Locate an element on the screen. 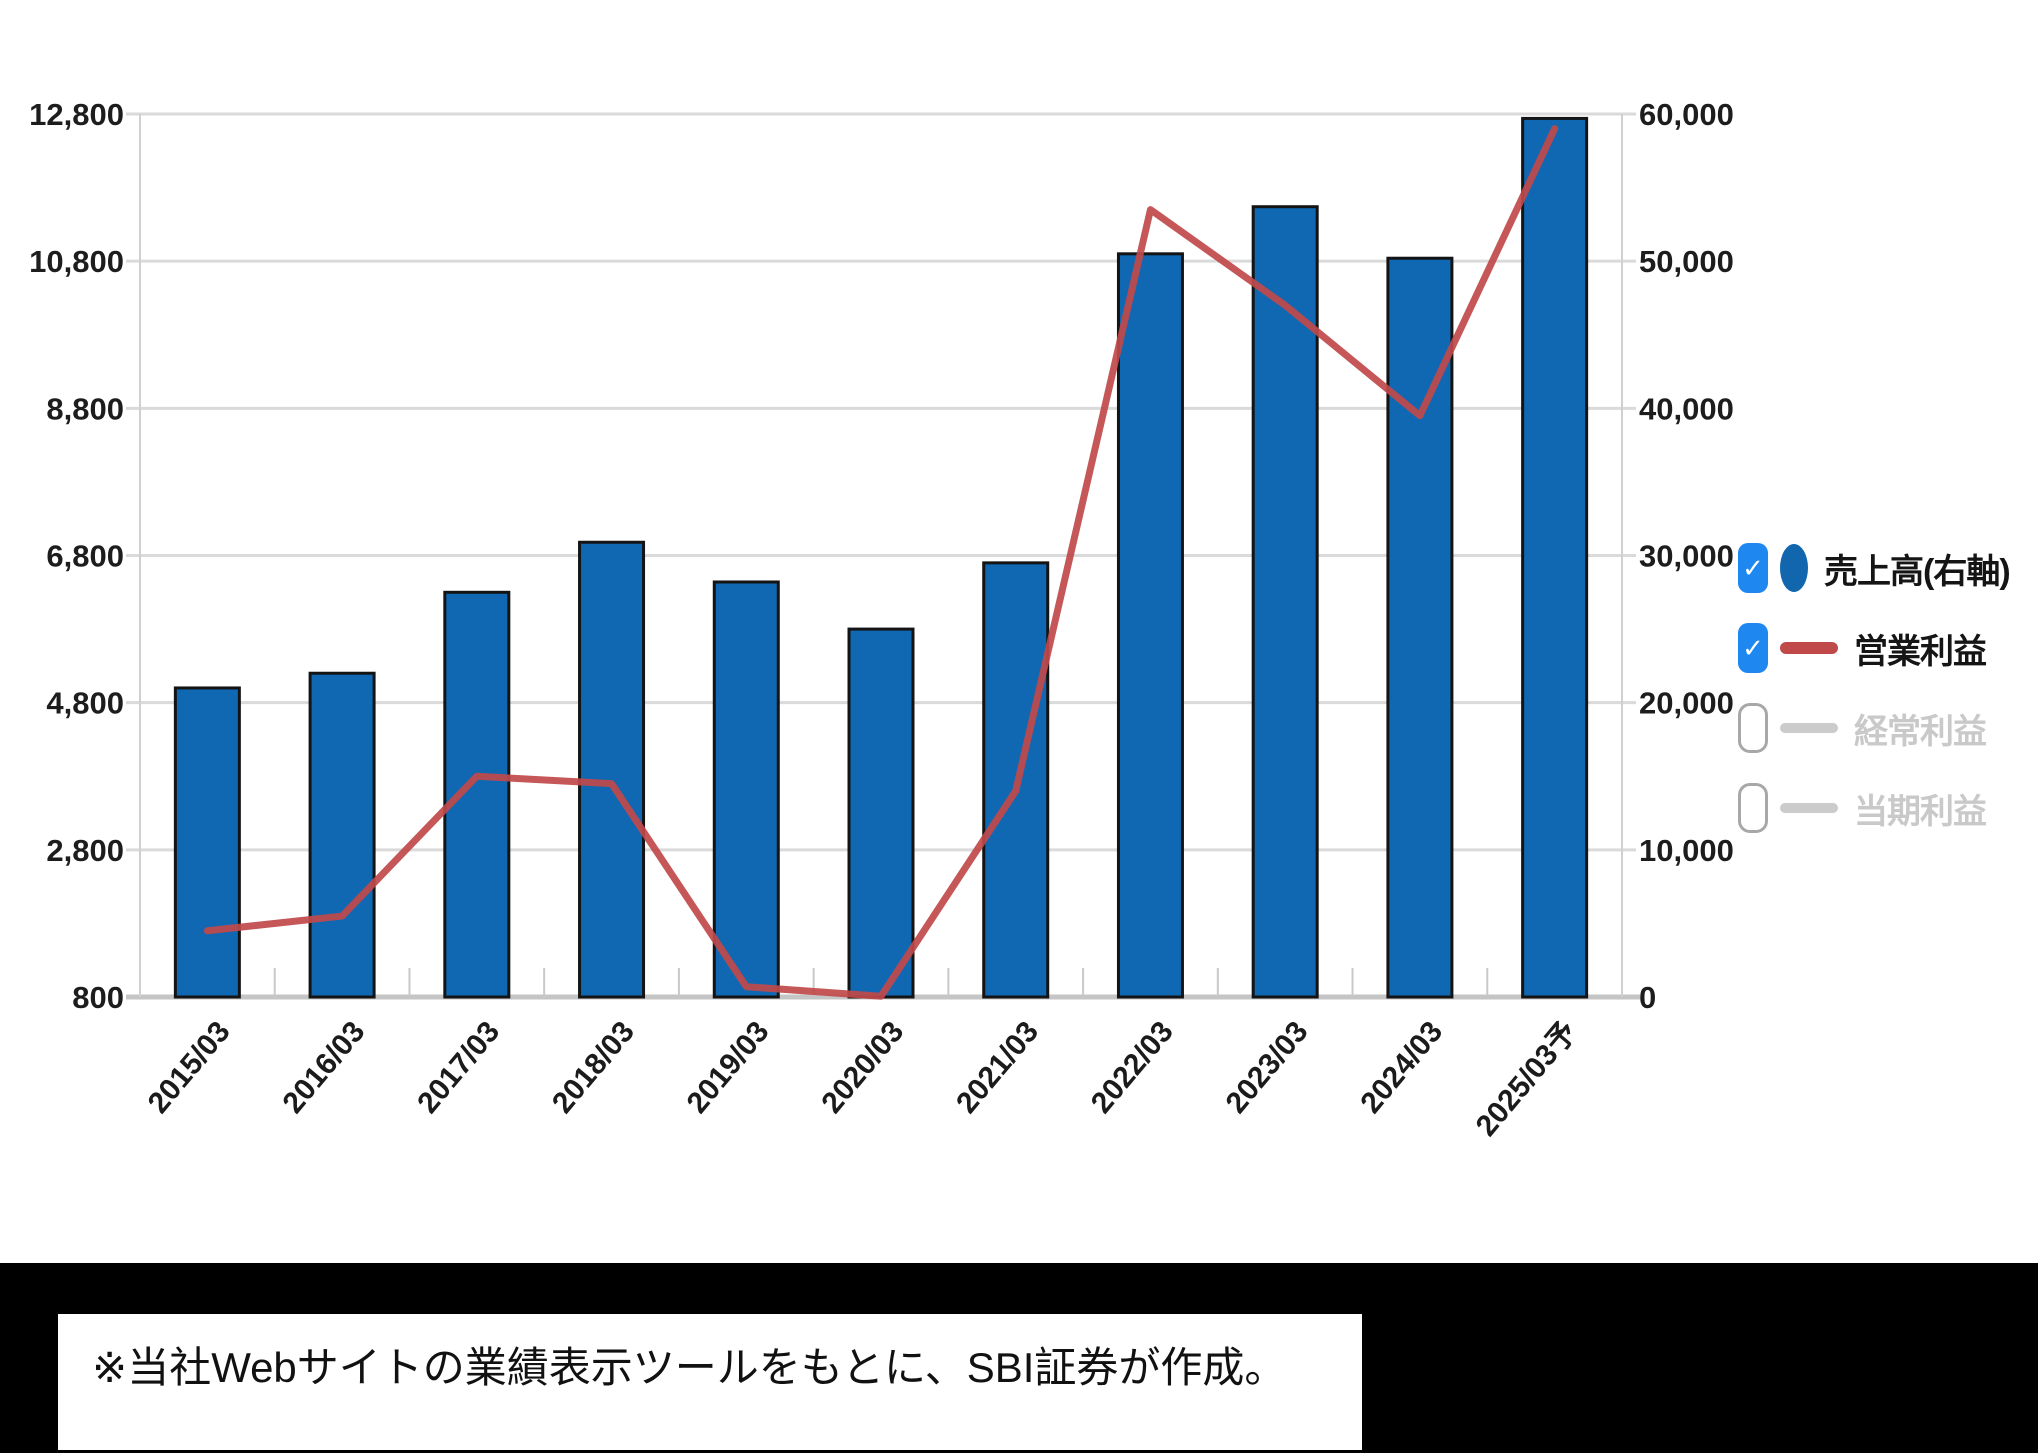 The image size is (2038, 1453). y-axis-right-tick-label: 10,000 is located at coordinates (1686, 850).